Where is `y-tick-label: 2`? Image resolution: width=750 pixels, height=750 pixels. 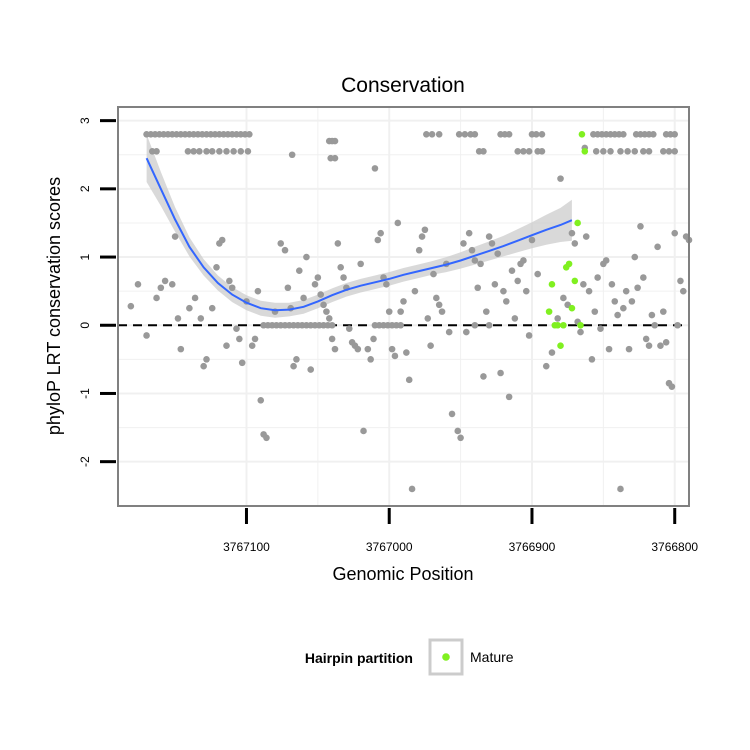
y-tick-label: 2 is located at coordinates (85, 188).